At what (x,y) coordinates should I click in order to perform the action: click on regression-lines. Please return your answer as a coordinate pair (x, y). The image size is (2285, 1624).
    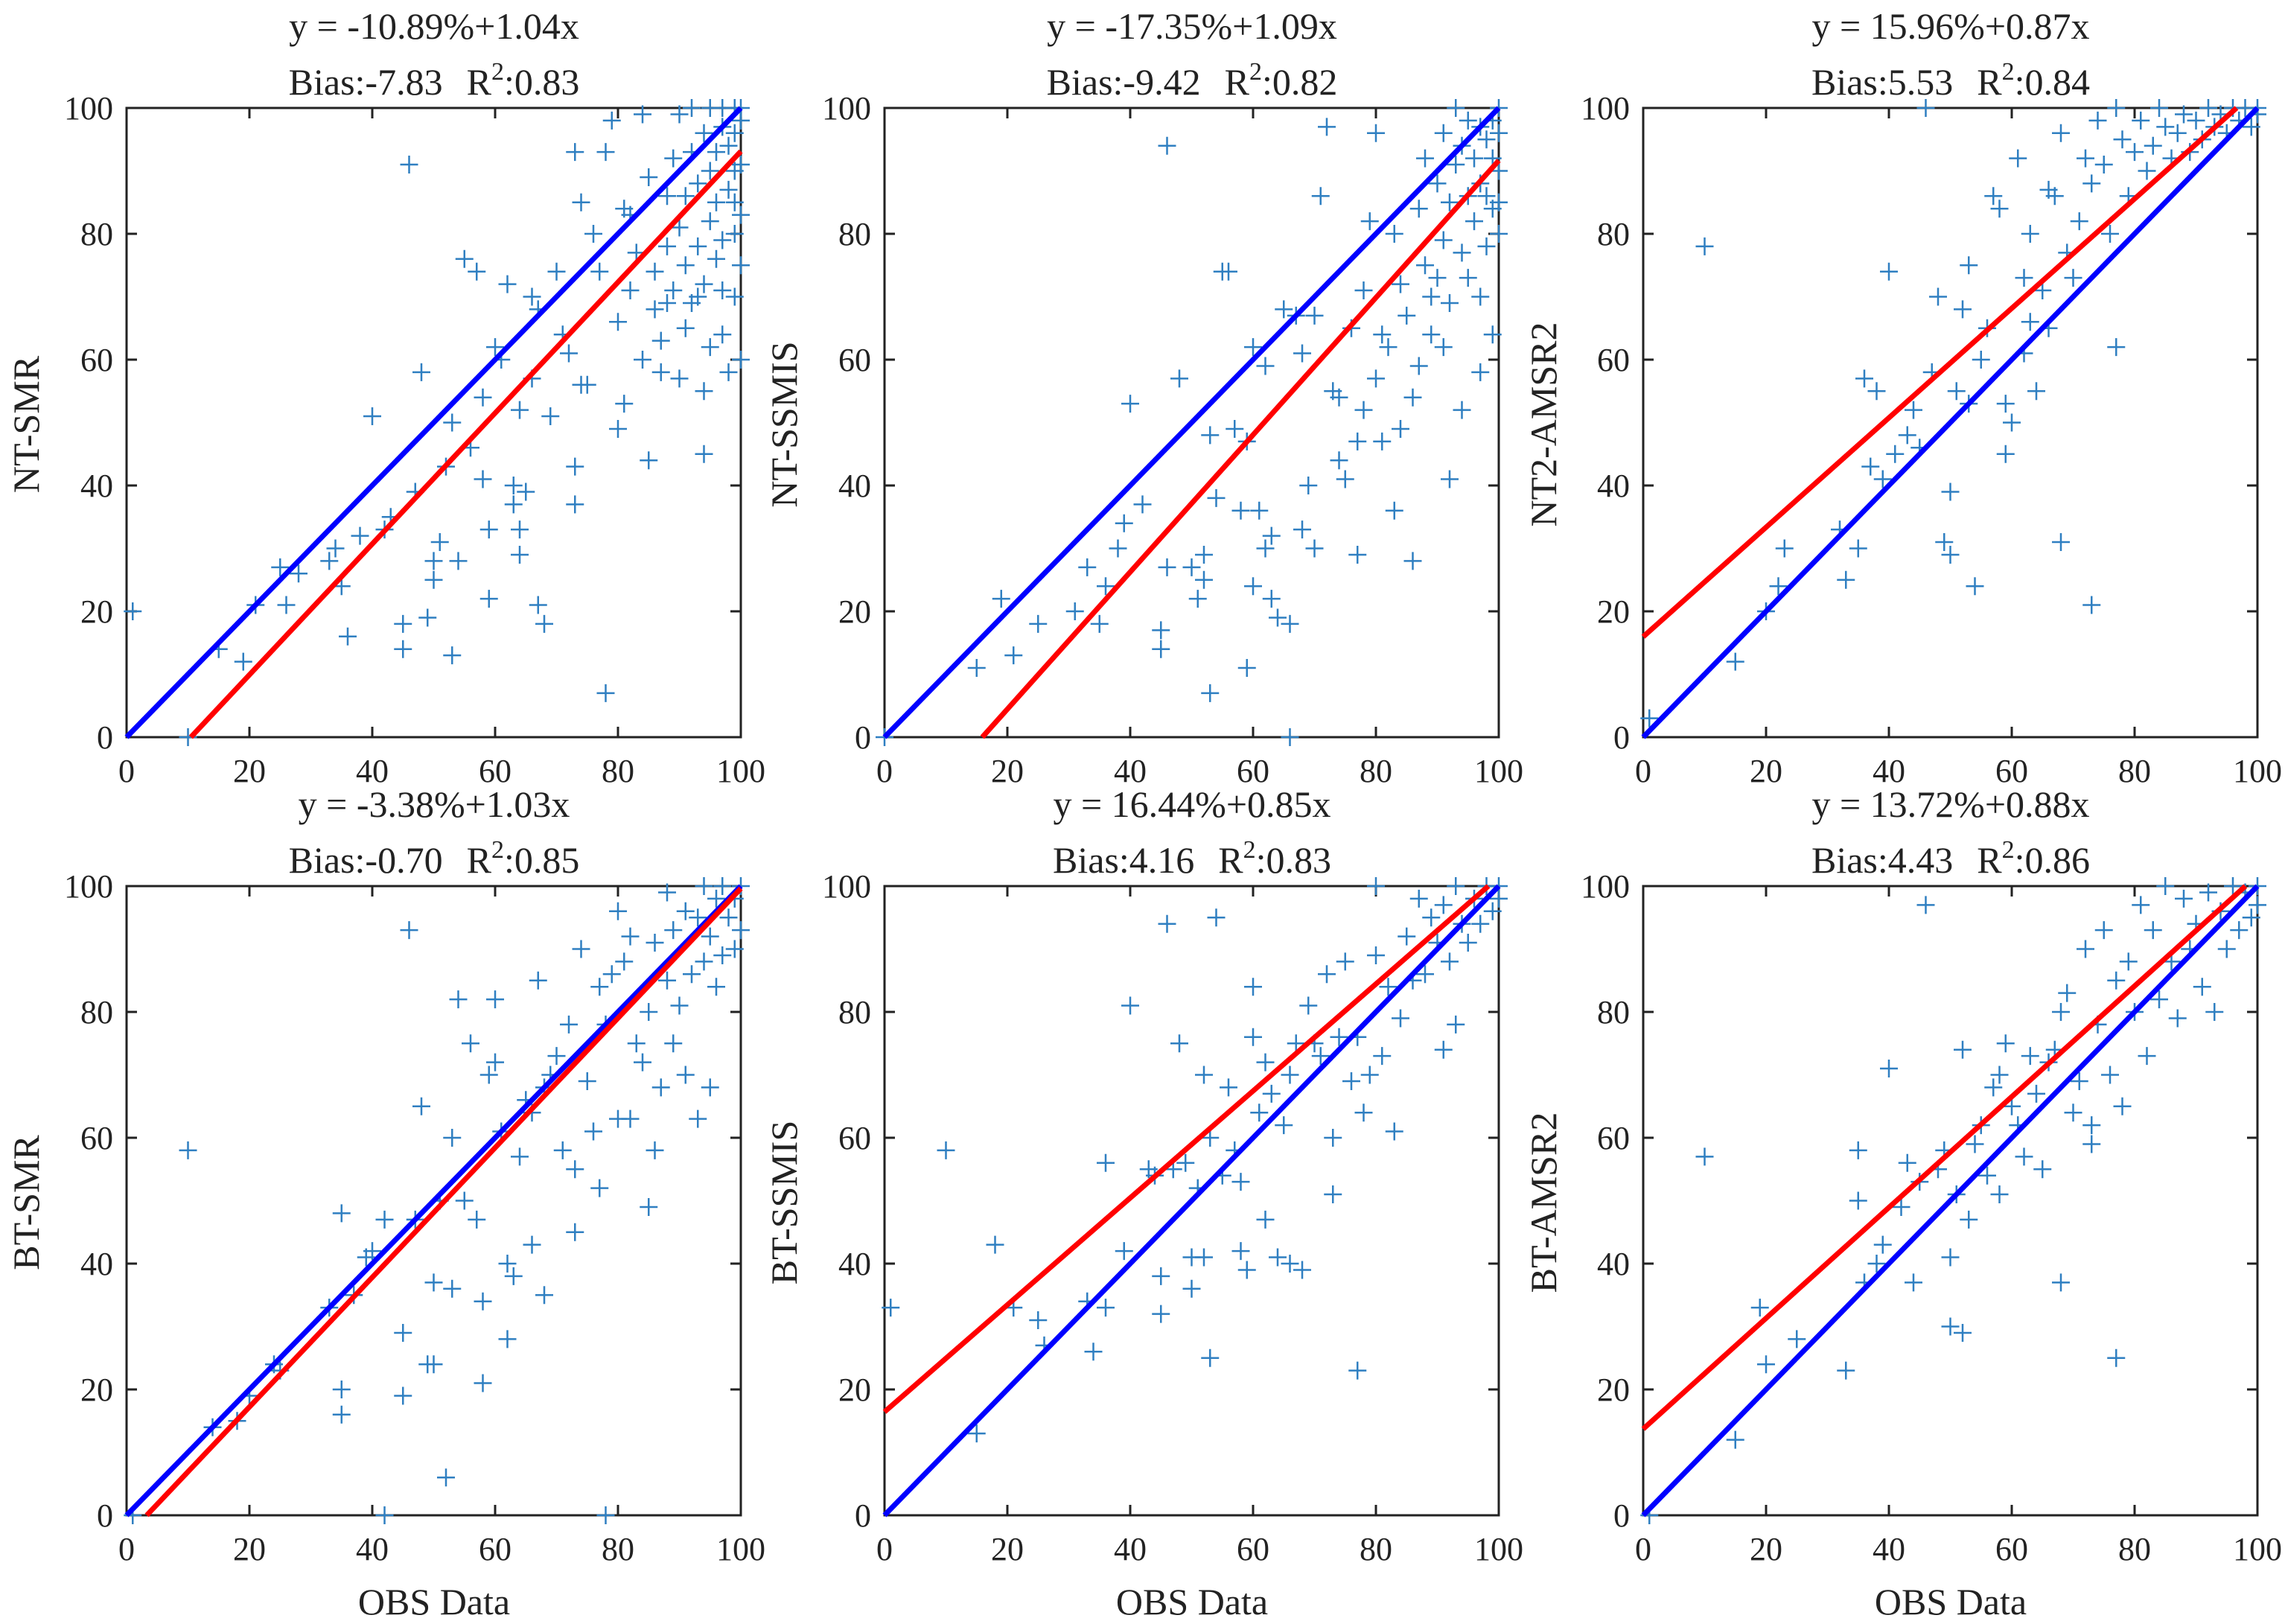
    Looking at the image, I should click on (1951, 1201).